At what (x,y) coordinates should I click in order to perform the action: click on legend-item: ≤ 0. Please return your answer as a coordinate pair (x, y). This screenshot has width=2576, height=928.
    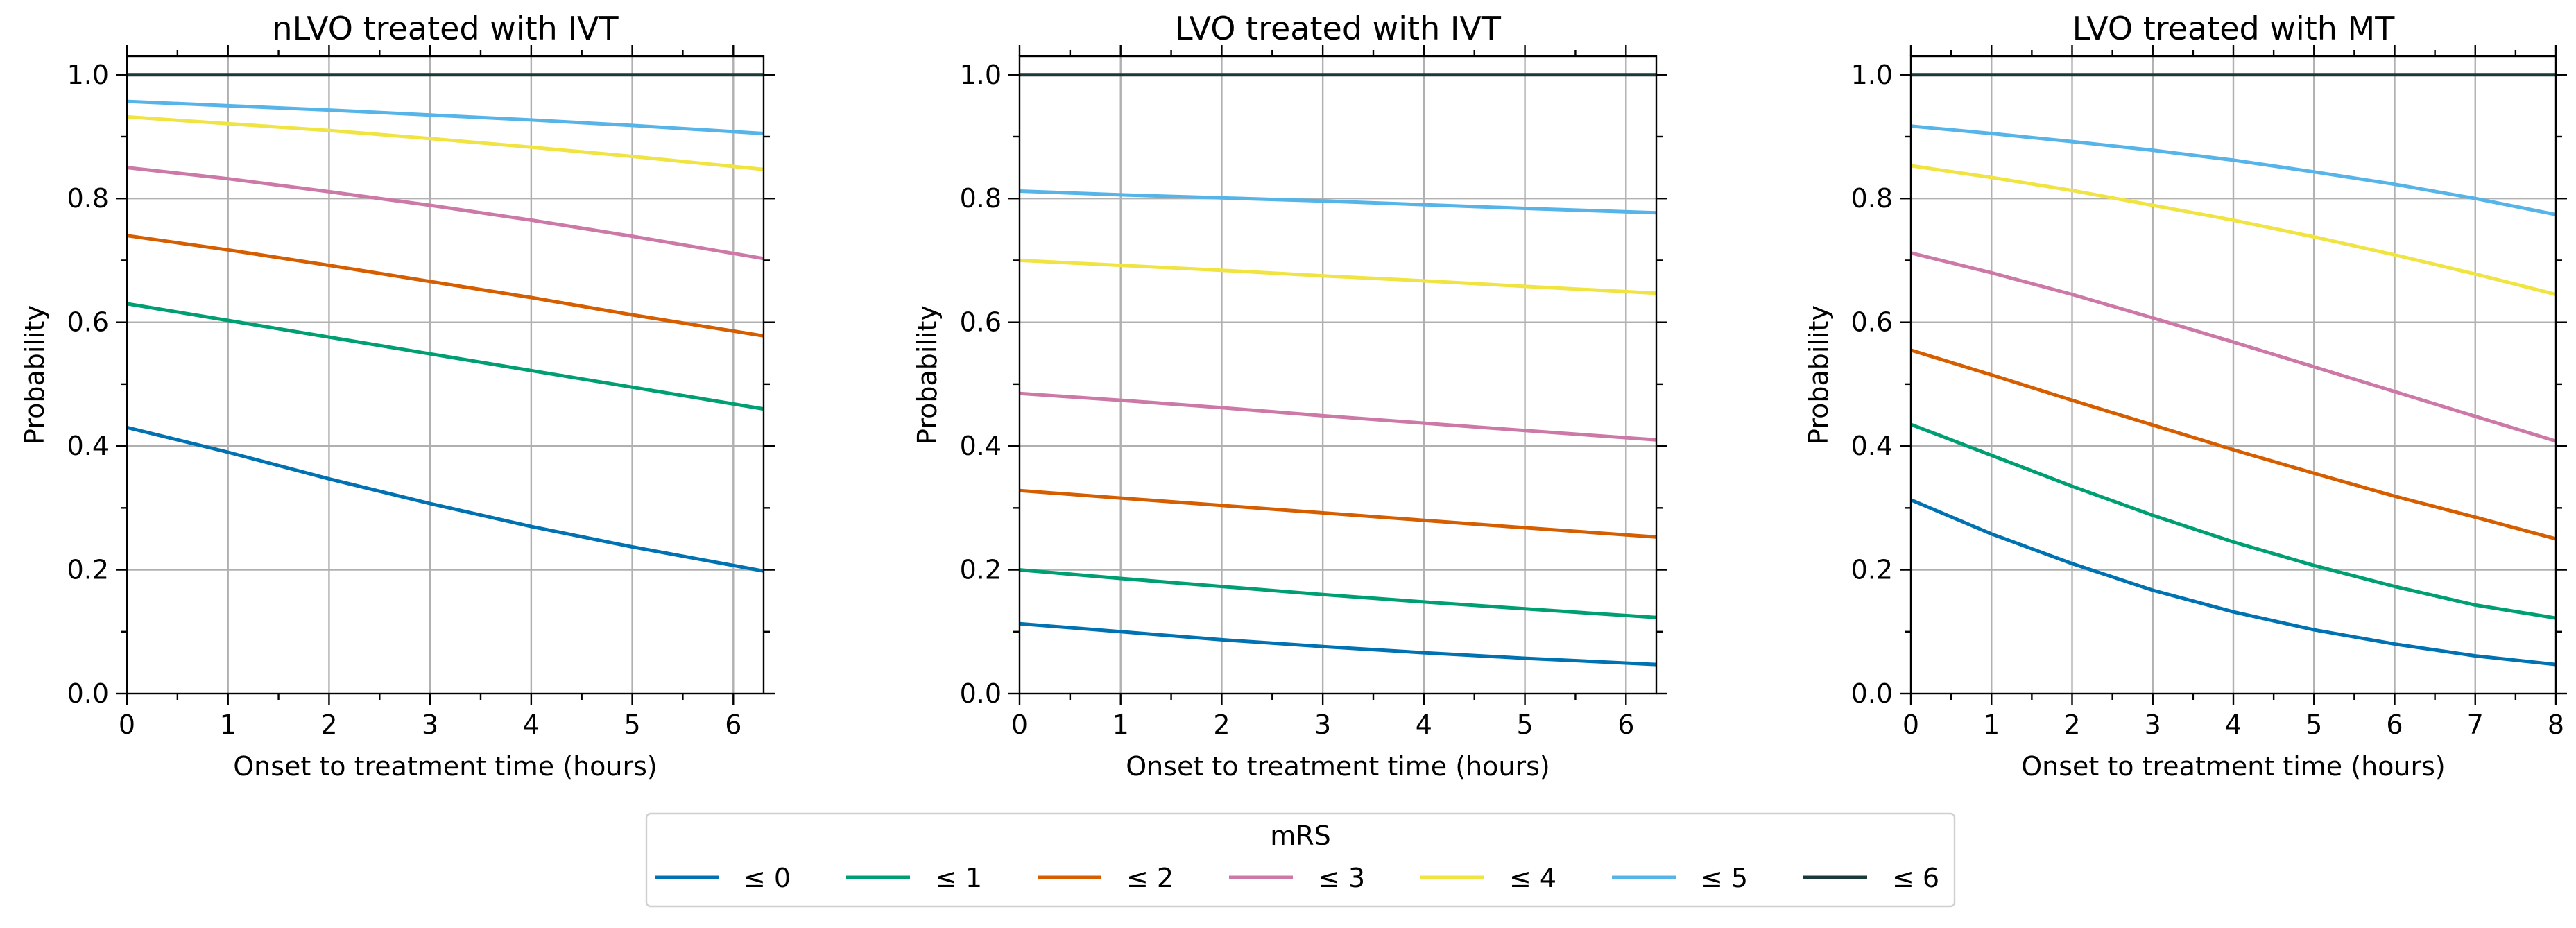
    Looking at the image, I should click on (723, 878).